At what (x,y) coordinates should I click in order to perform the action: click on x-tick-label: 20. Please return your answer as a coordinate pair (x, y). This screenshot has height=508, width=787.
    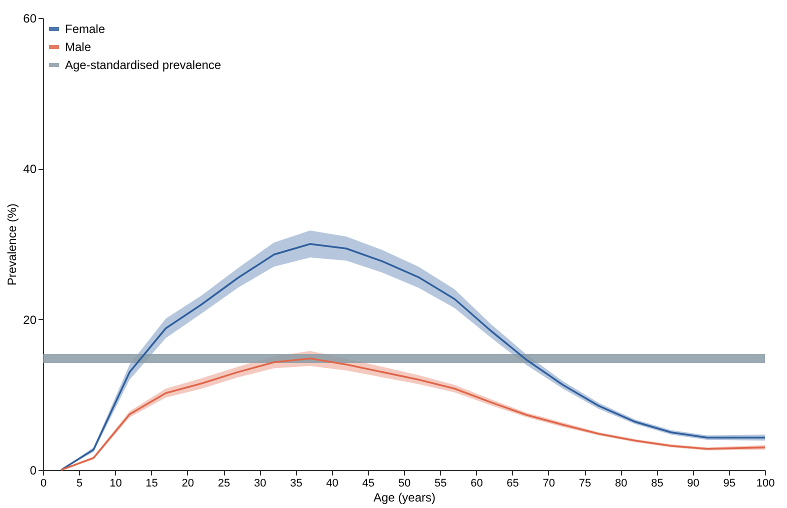
    Looking at the image, I should click on (188, 484).